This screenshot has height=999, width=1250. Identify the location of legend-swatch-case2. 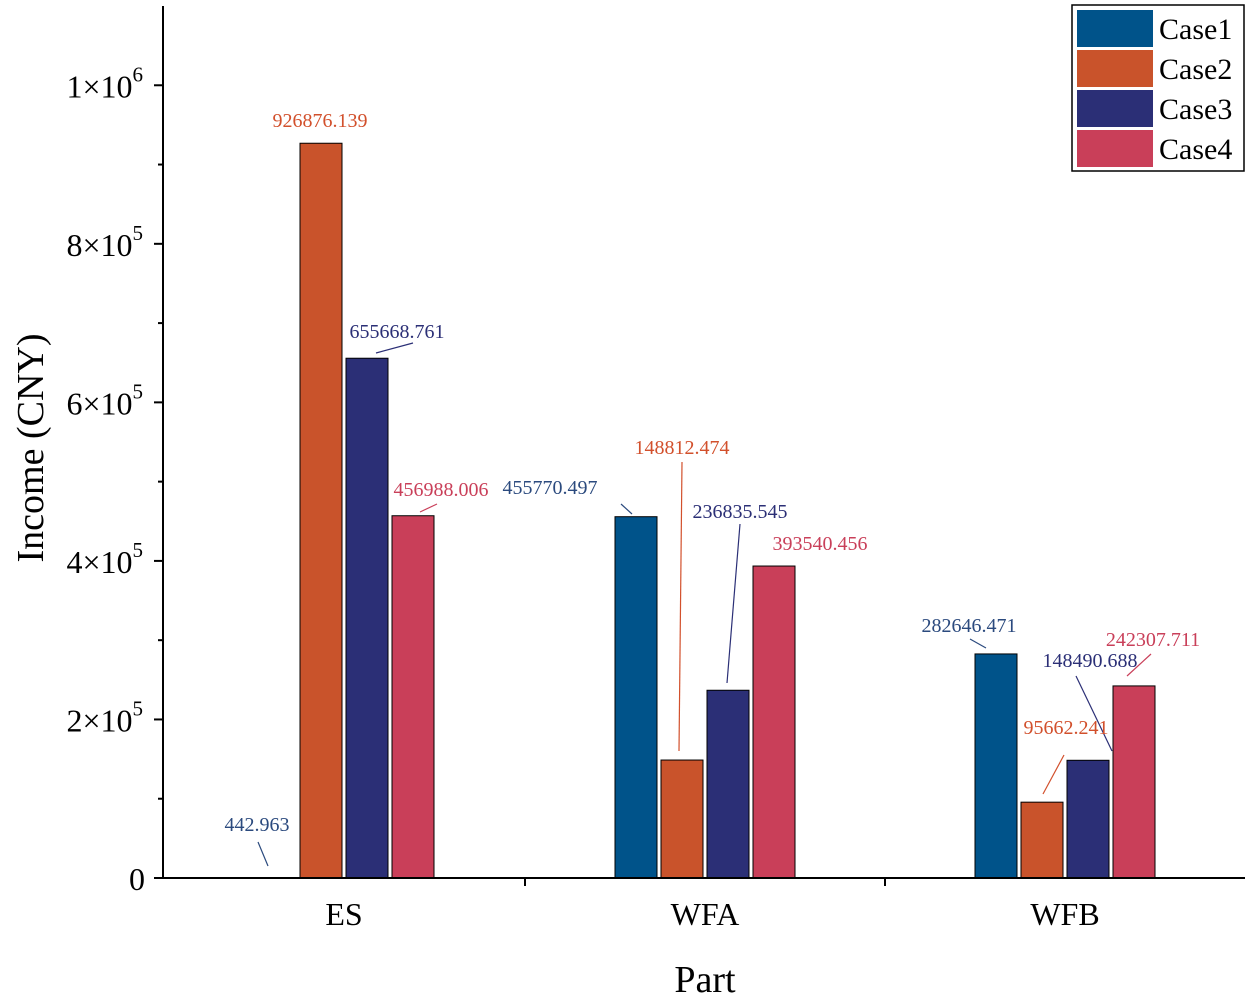
(1115, 68).